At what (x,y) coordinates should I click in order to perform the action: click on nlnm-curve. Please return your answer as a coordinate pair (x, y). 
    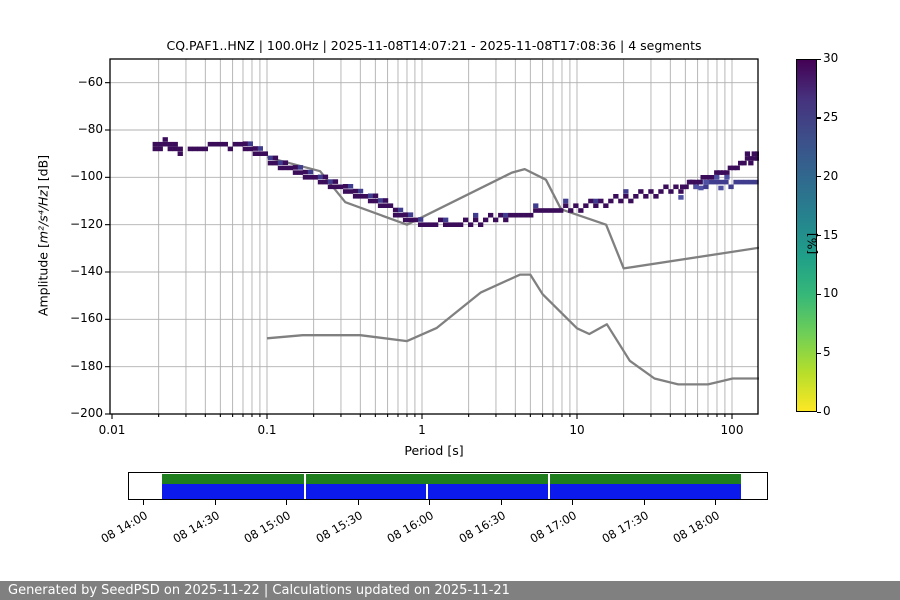
    Looking at the image, I should click on (512, 329).